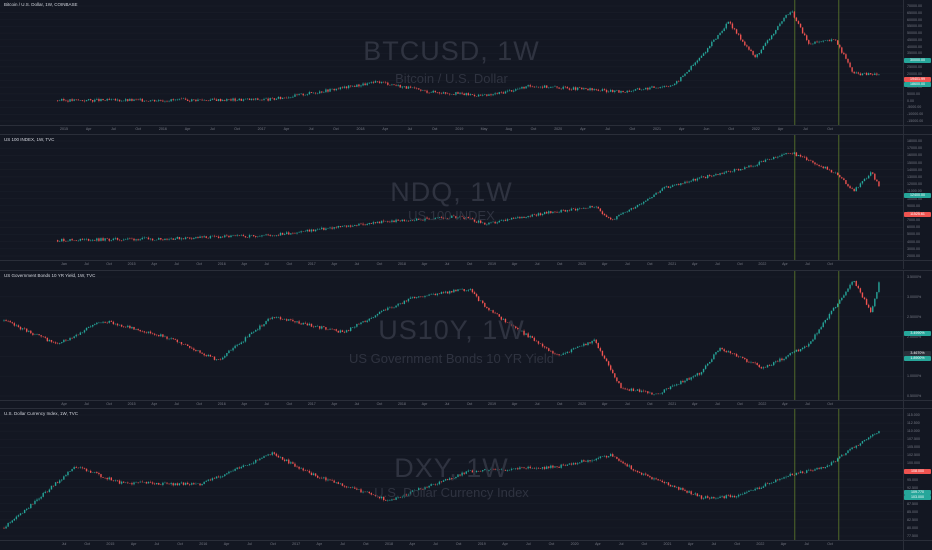 This screenshot has height=550, width=932. I want to click on dxy-time-tick: 2016, so click(203, 544).